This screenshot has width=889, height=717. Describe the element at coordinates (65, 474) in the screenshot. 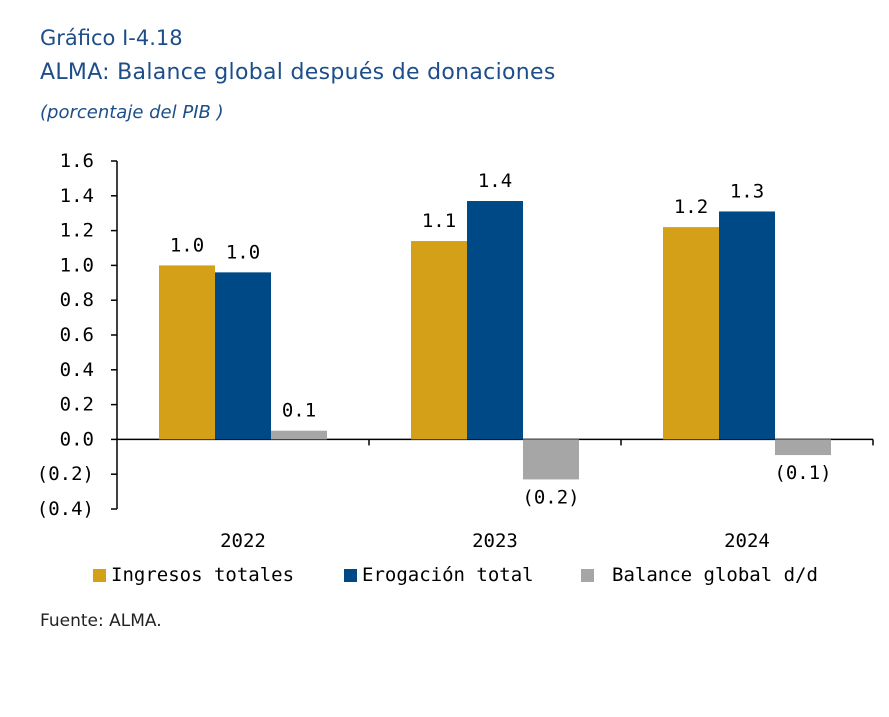

I see `y-tick-label: (0.2)` at that location.